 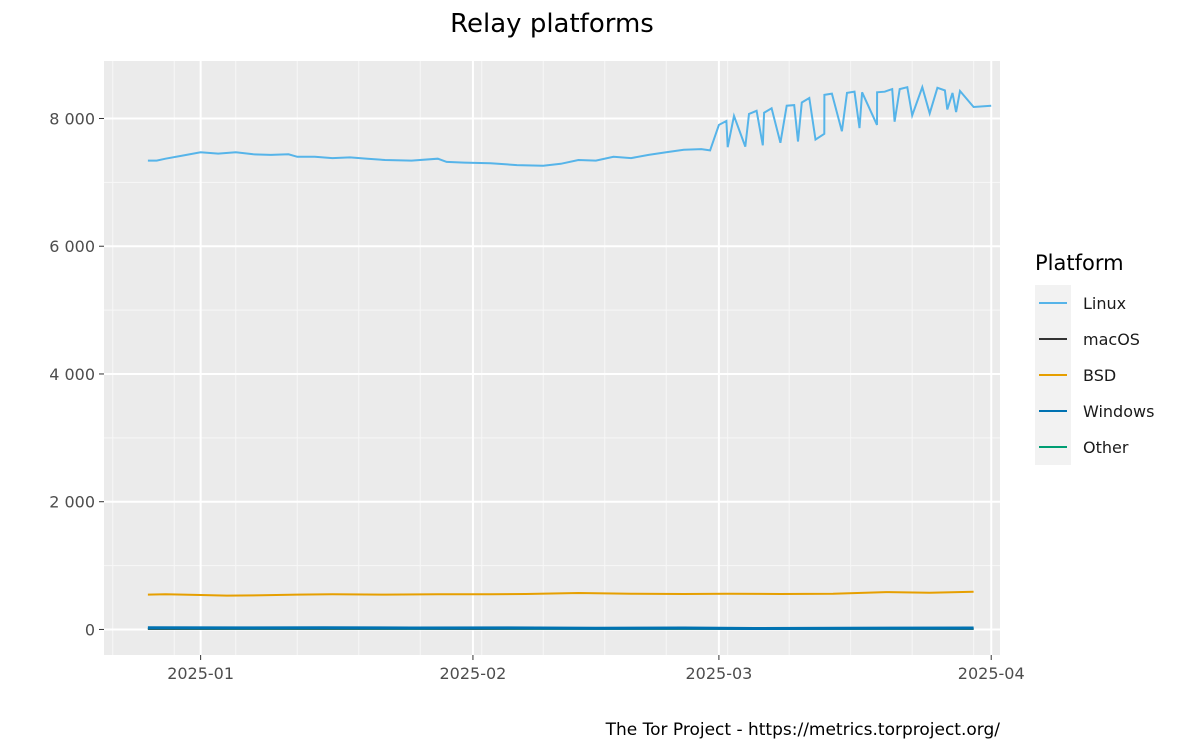 I want to click on legend-label-other: Other, so click(x=1106, y=447).